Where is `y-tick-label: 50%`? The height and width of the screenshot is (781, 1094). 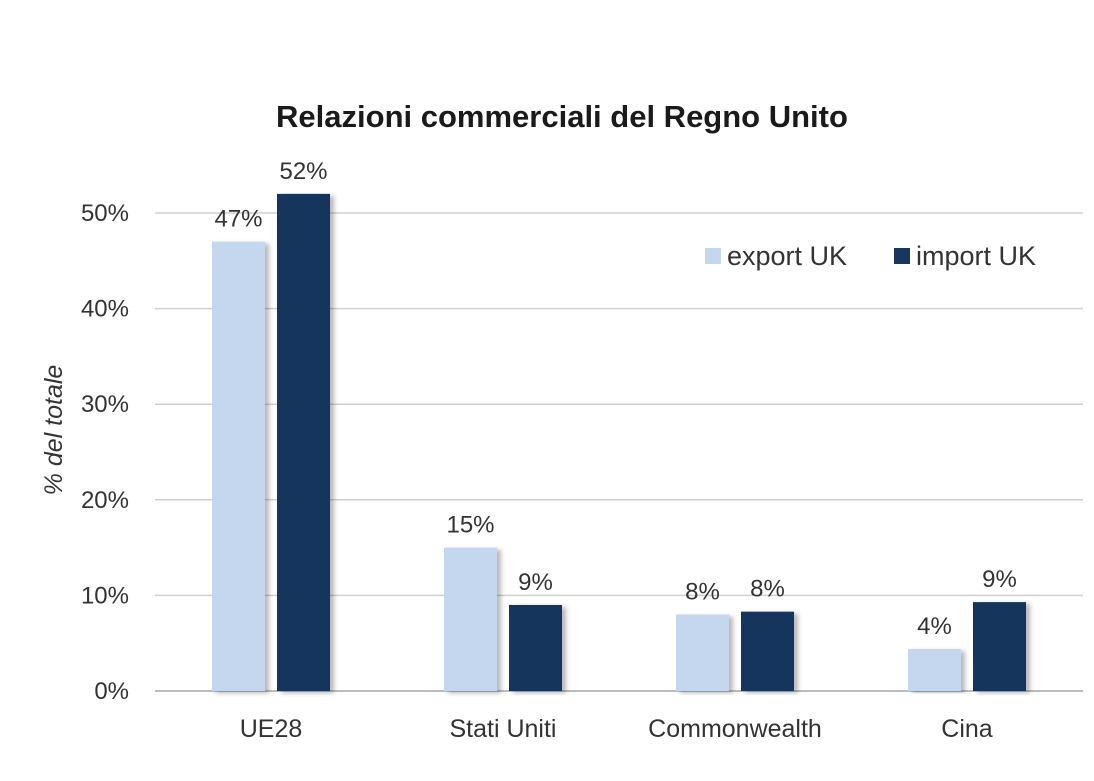 y-tick-label: 50% is located at coordinates (105, 213).